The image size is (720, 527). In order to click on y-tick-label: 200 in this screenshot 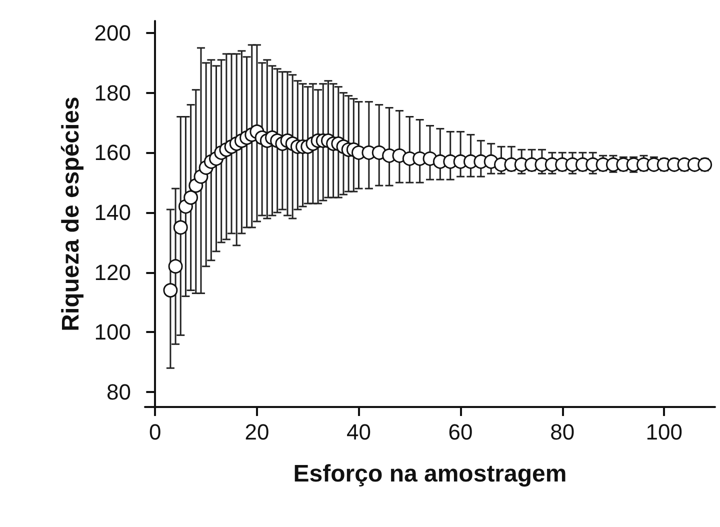, I will do `click(112, 33)`.